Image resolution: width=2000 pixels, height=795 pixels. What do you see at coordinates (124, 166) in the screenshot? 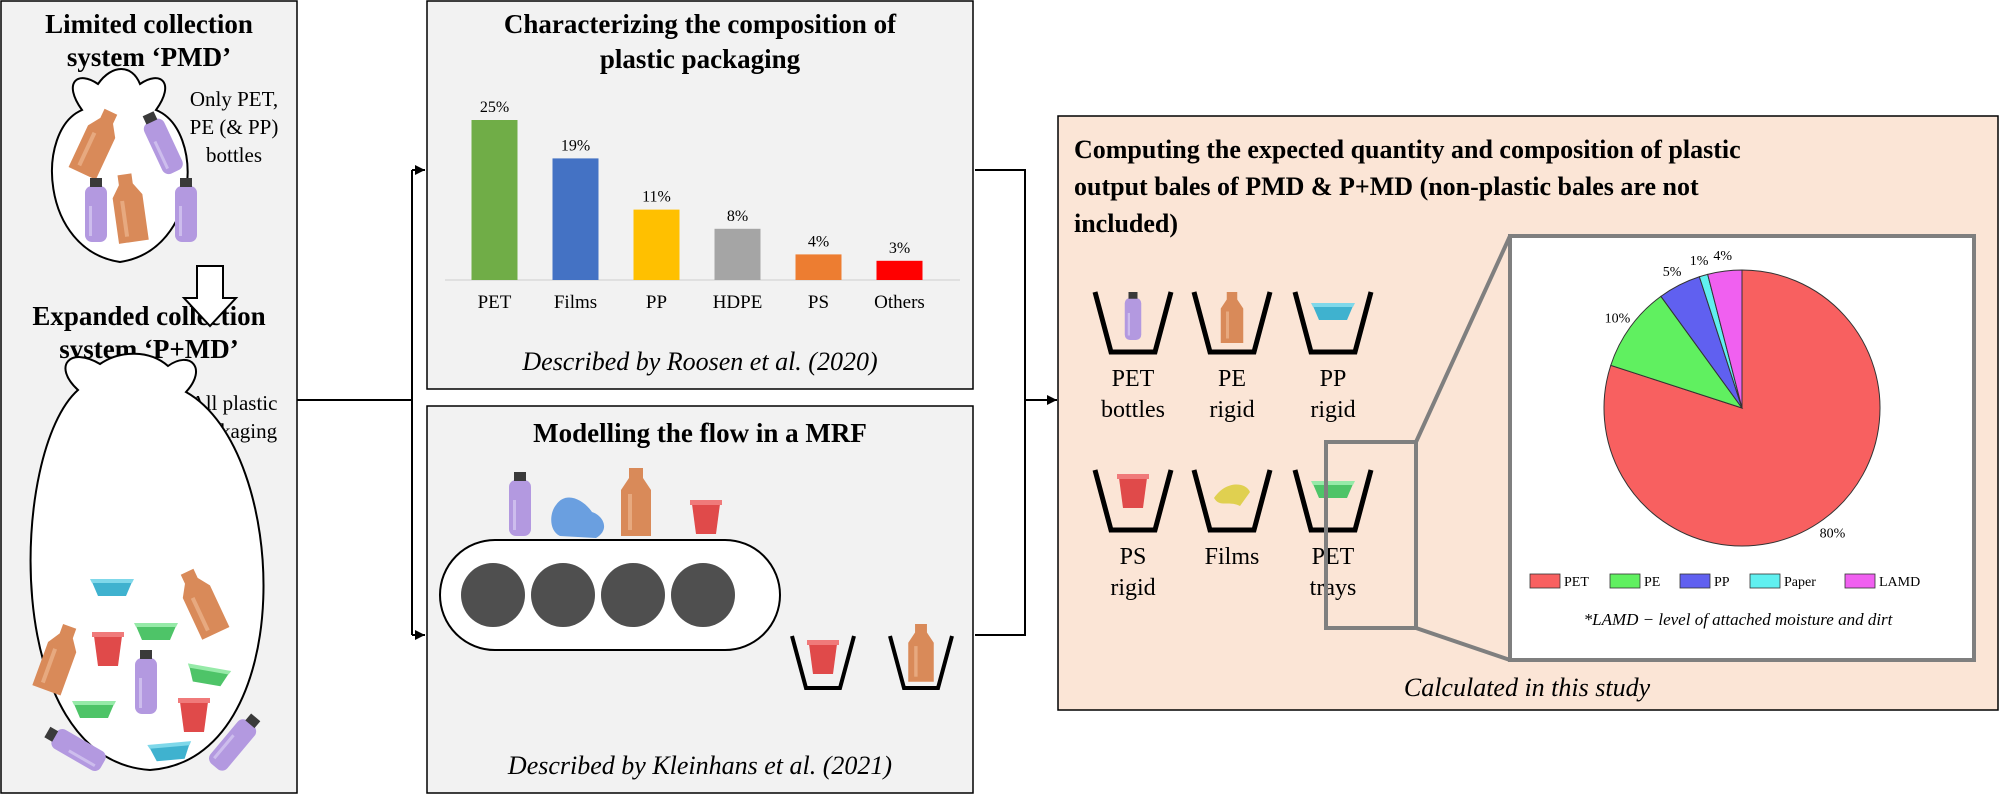
I see `small-waste-bag-icon` at bounding box center [124, 166].